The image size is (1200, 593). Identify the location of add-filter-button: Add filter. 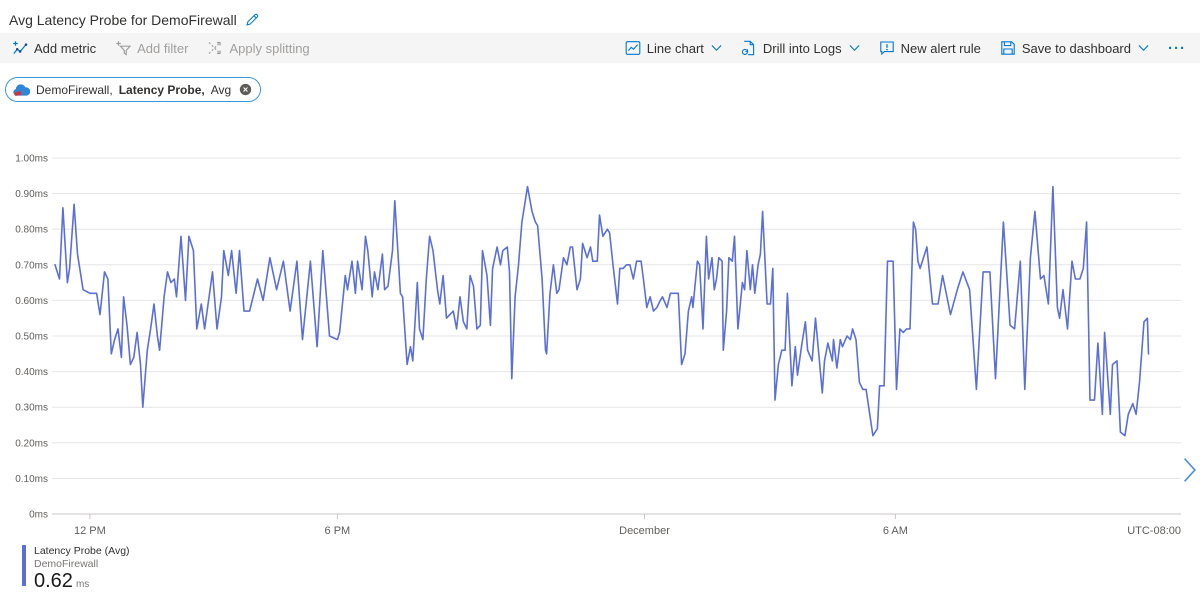
(151, 48).